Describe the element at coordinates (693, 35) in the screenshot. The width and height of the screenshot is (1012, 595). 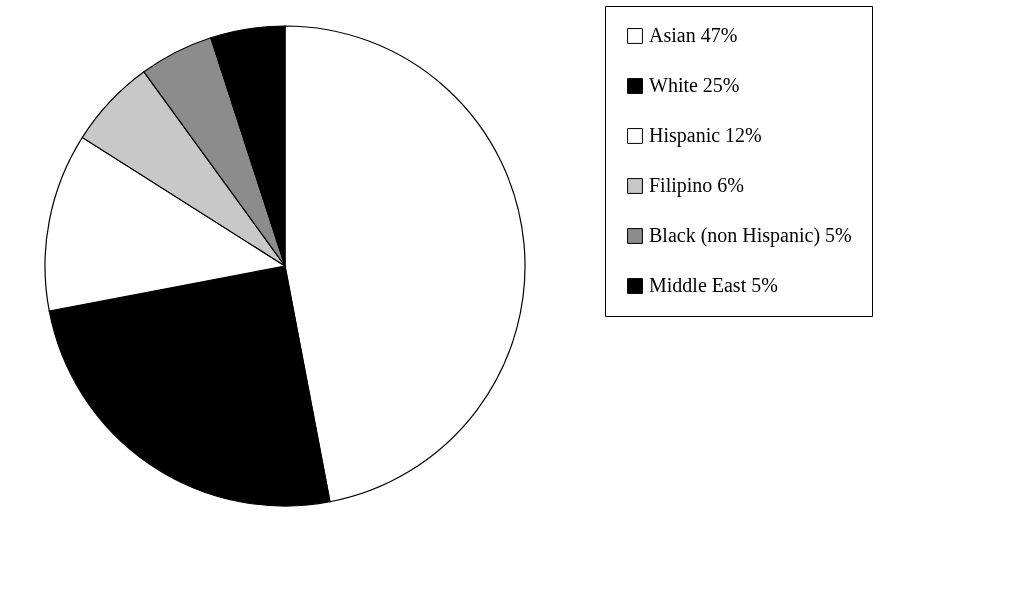
I see `legend-label: Asian 47%` at that location.